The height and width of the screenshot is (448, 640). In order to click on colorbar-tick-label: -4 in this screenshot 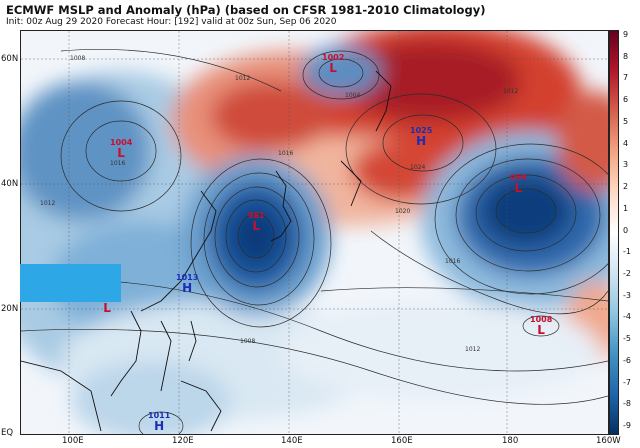, I will do `click(627, 317)`.